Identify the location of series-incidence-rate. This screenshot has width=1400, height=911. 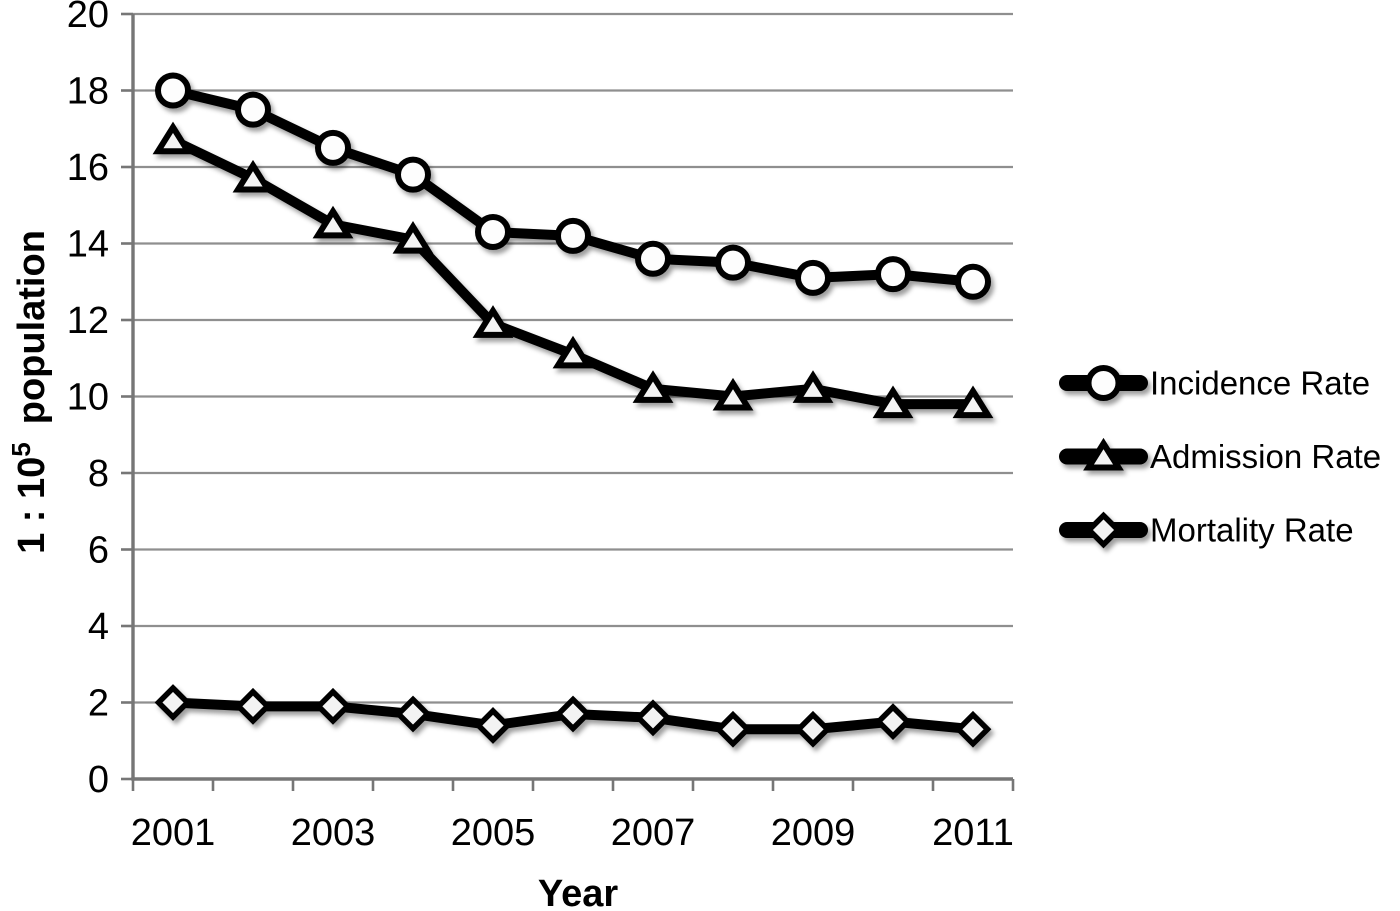
(573, 186).